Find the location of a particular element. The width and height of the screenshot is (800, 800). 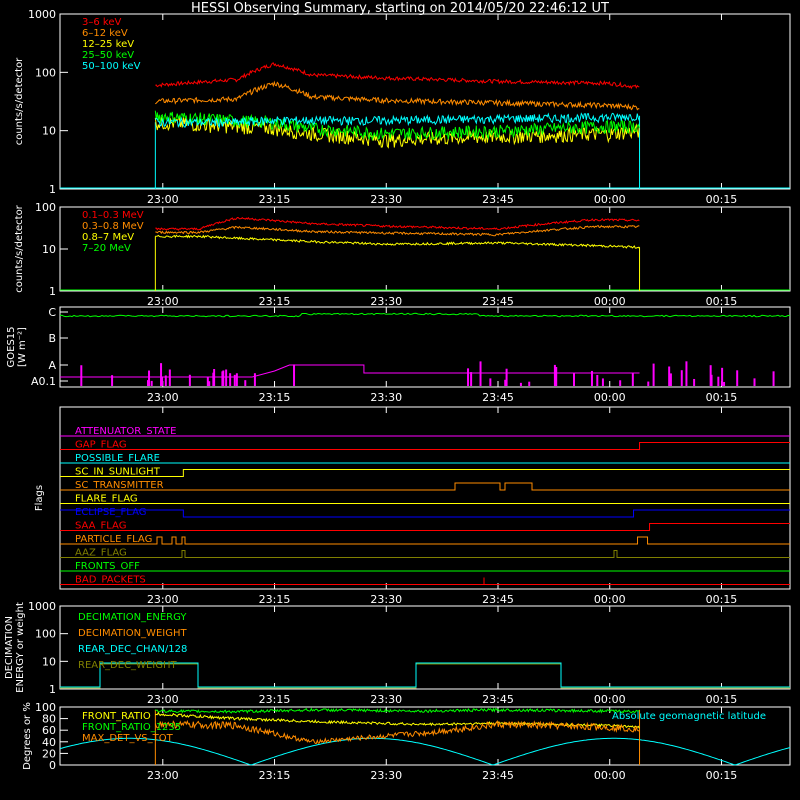

flag-label-4: SC_TRANSMITTER is located at coordinates (119, 485).